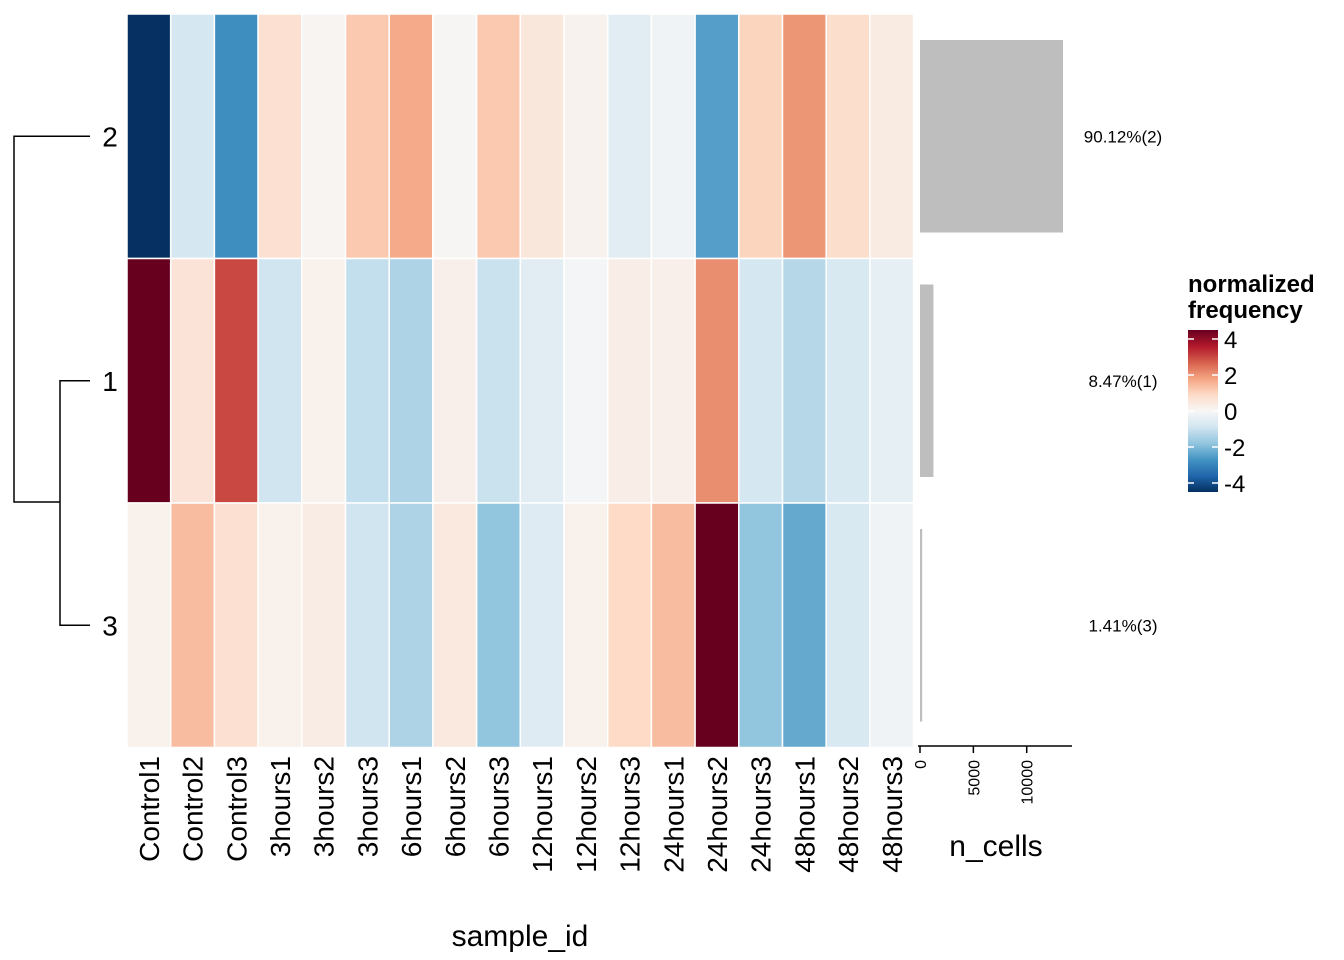  What do you see at coordinates (324, 806) in the screenshot?
I see `column-label-3hours2: 3hours2` at bounding box center [324, 806].